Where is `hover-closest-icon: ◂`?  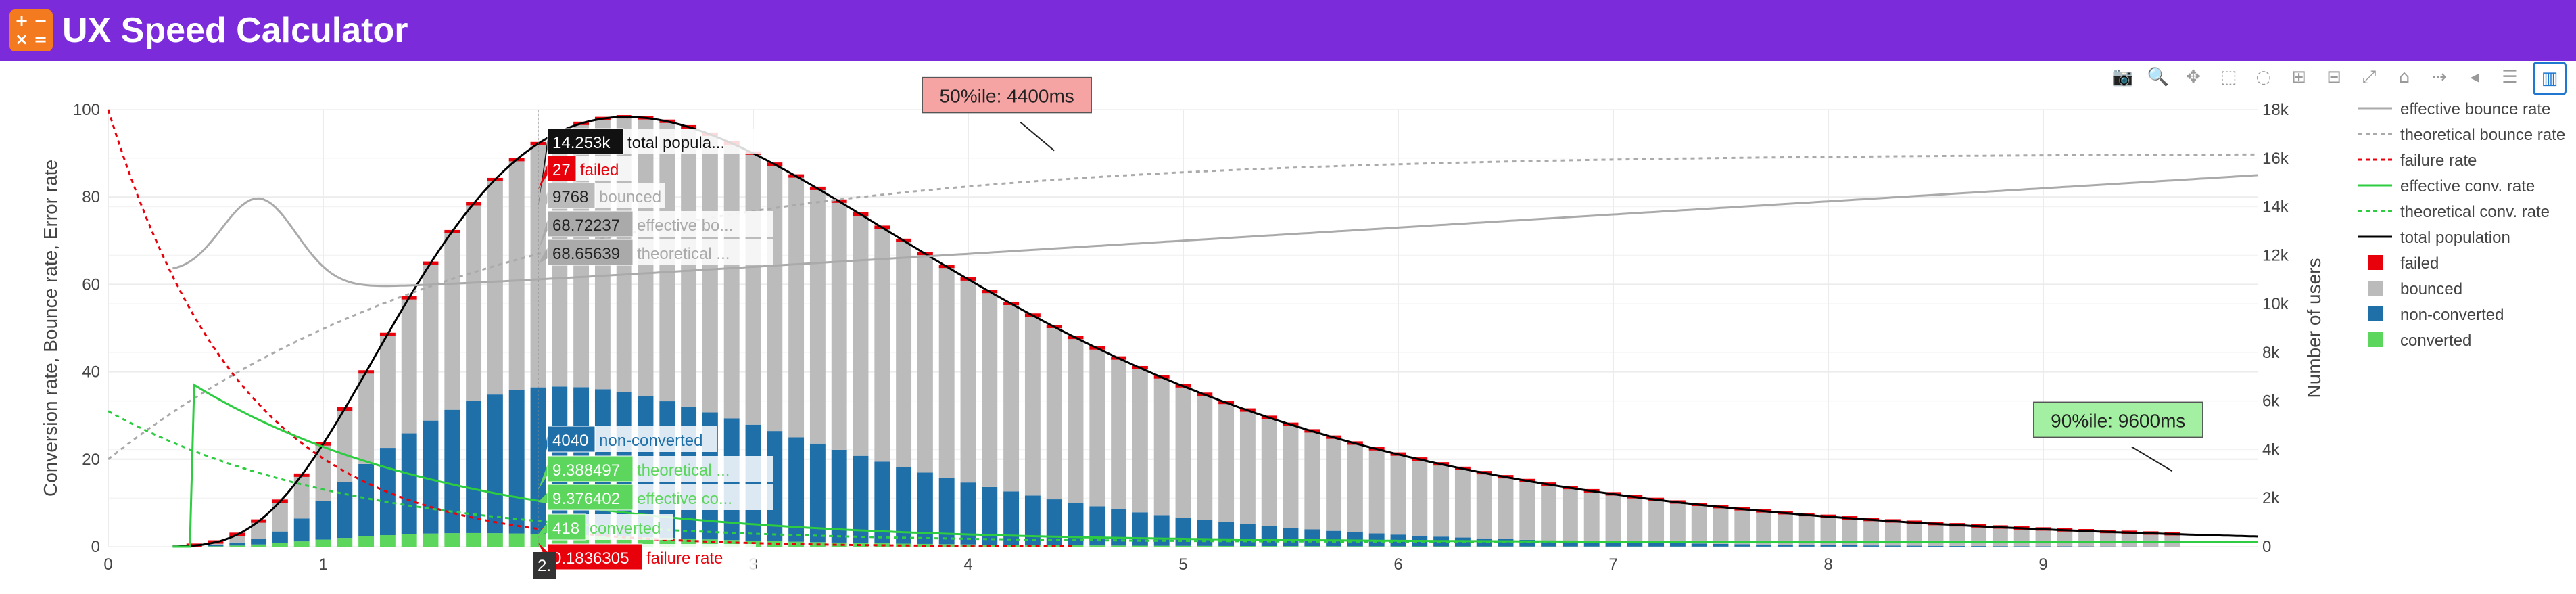 hover-closest-icon: ◂ is located at coordinates (2474, 77).